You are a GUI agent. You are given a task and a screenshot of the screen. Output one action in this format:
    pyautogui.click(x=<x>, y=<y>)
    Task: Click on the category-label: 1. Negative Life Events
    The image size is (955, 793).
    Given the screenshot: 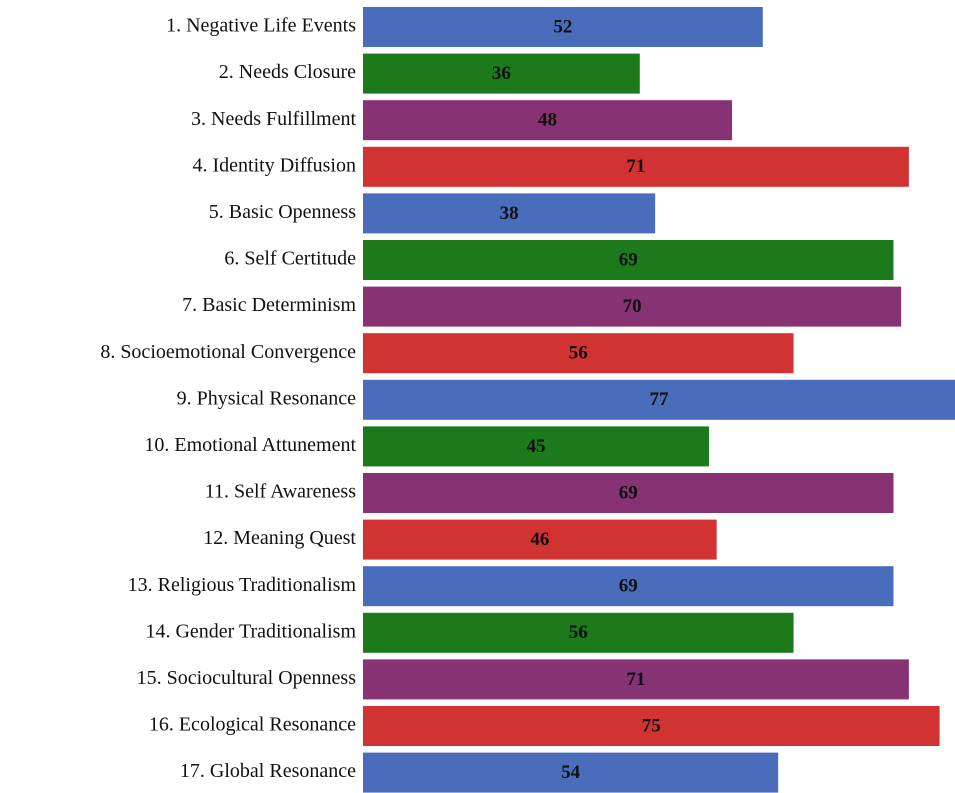 What is the action you would take?
    pyautogui.click(x=261, y=26)
    